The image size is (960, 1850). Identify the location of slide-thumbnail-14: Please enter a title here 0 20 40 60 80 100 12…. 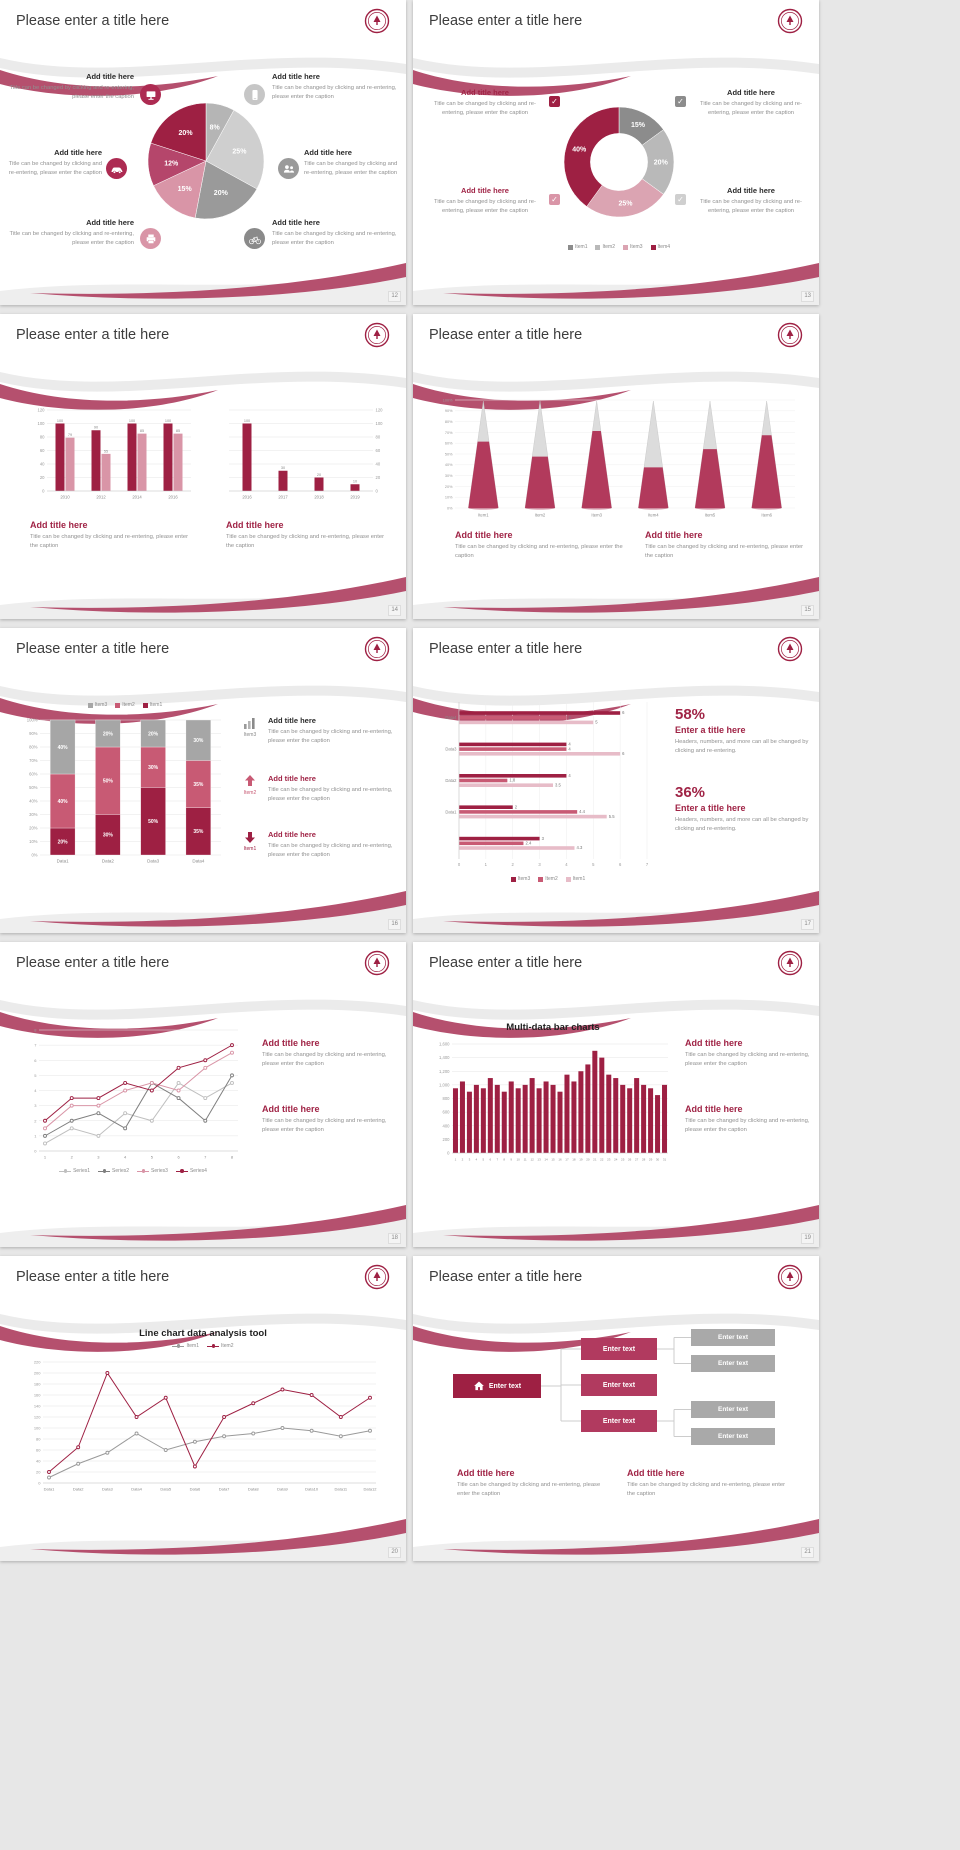
(203, 466).